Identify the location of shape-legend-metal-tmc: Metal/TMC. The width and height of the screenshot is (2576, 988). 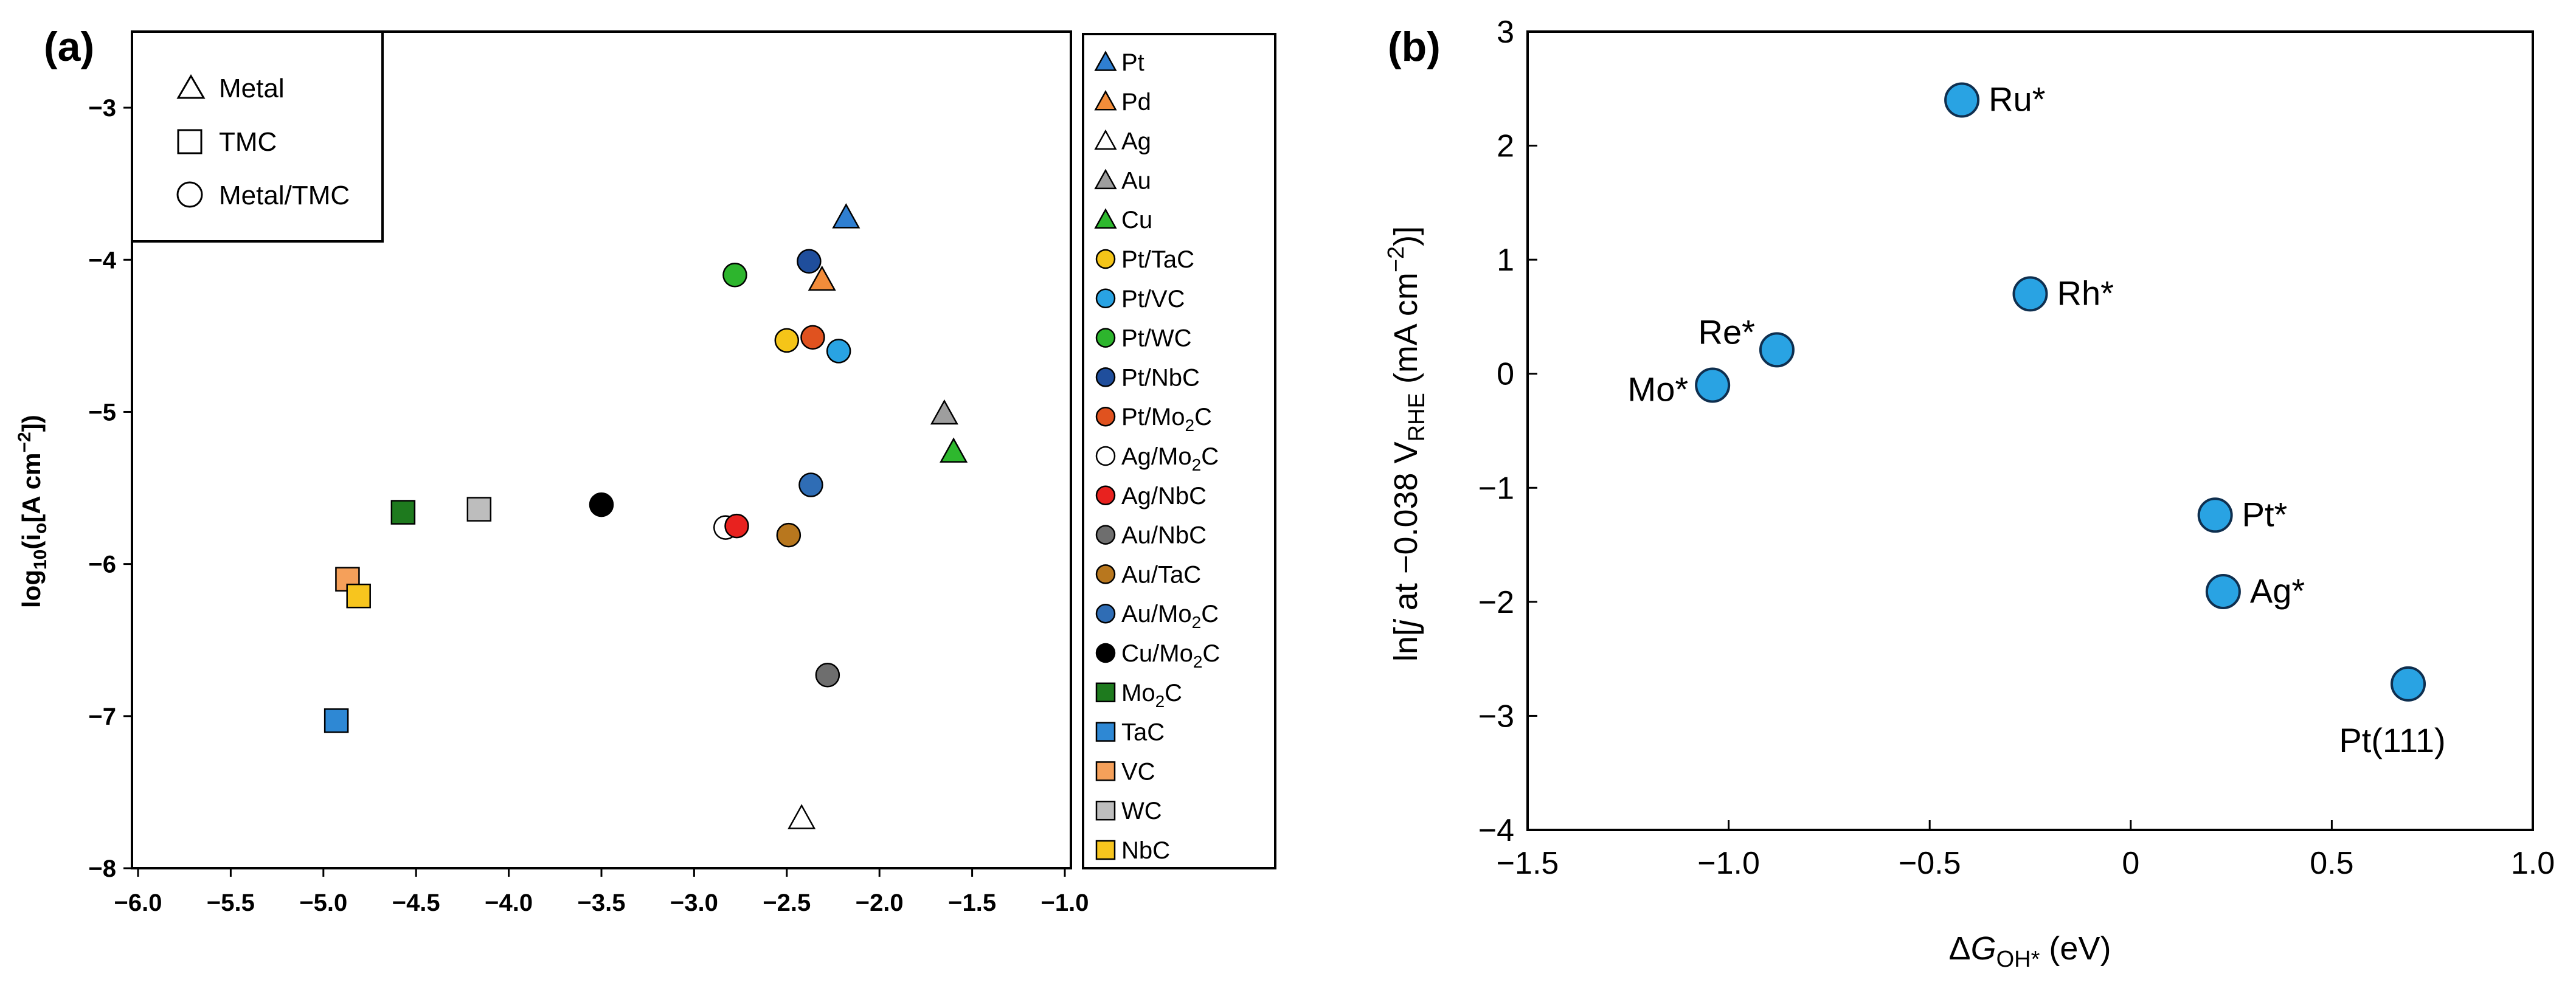
(284, 195).